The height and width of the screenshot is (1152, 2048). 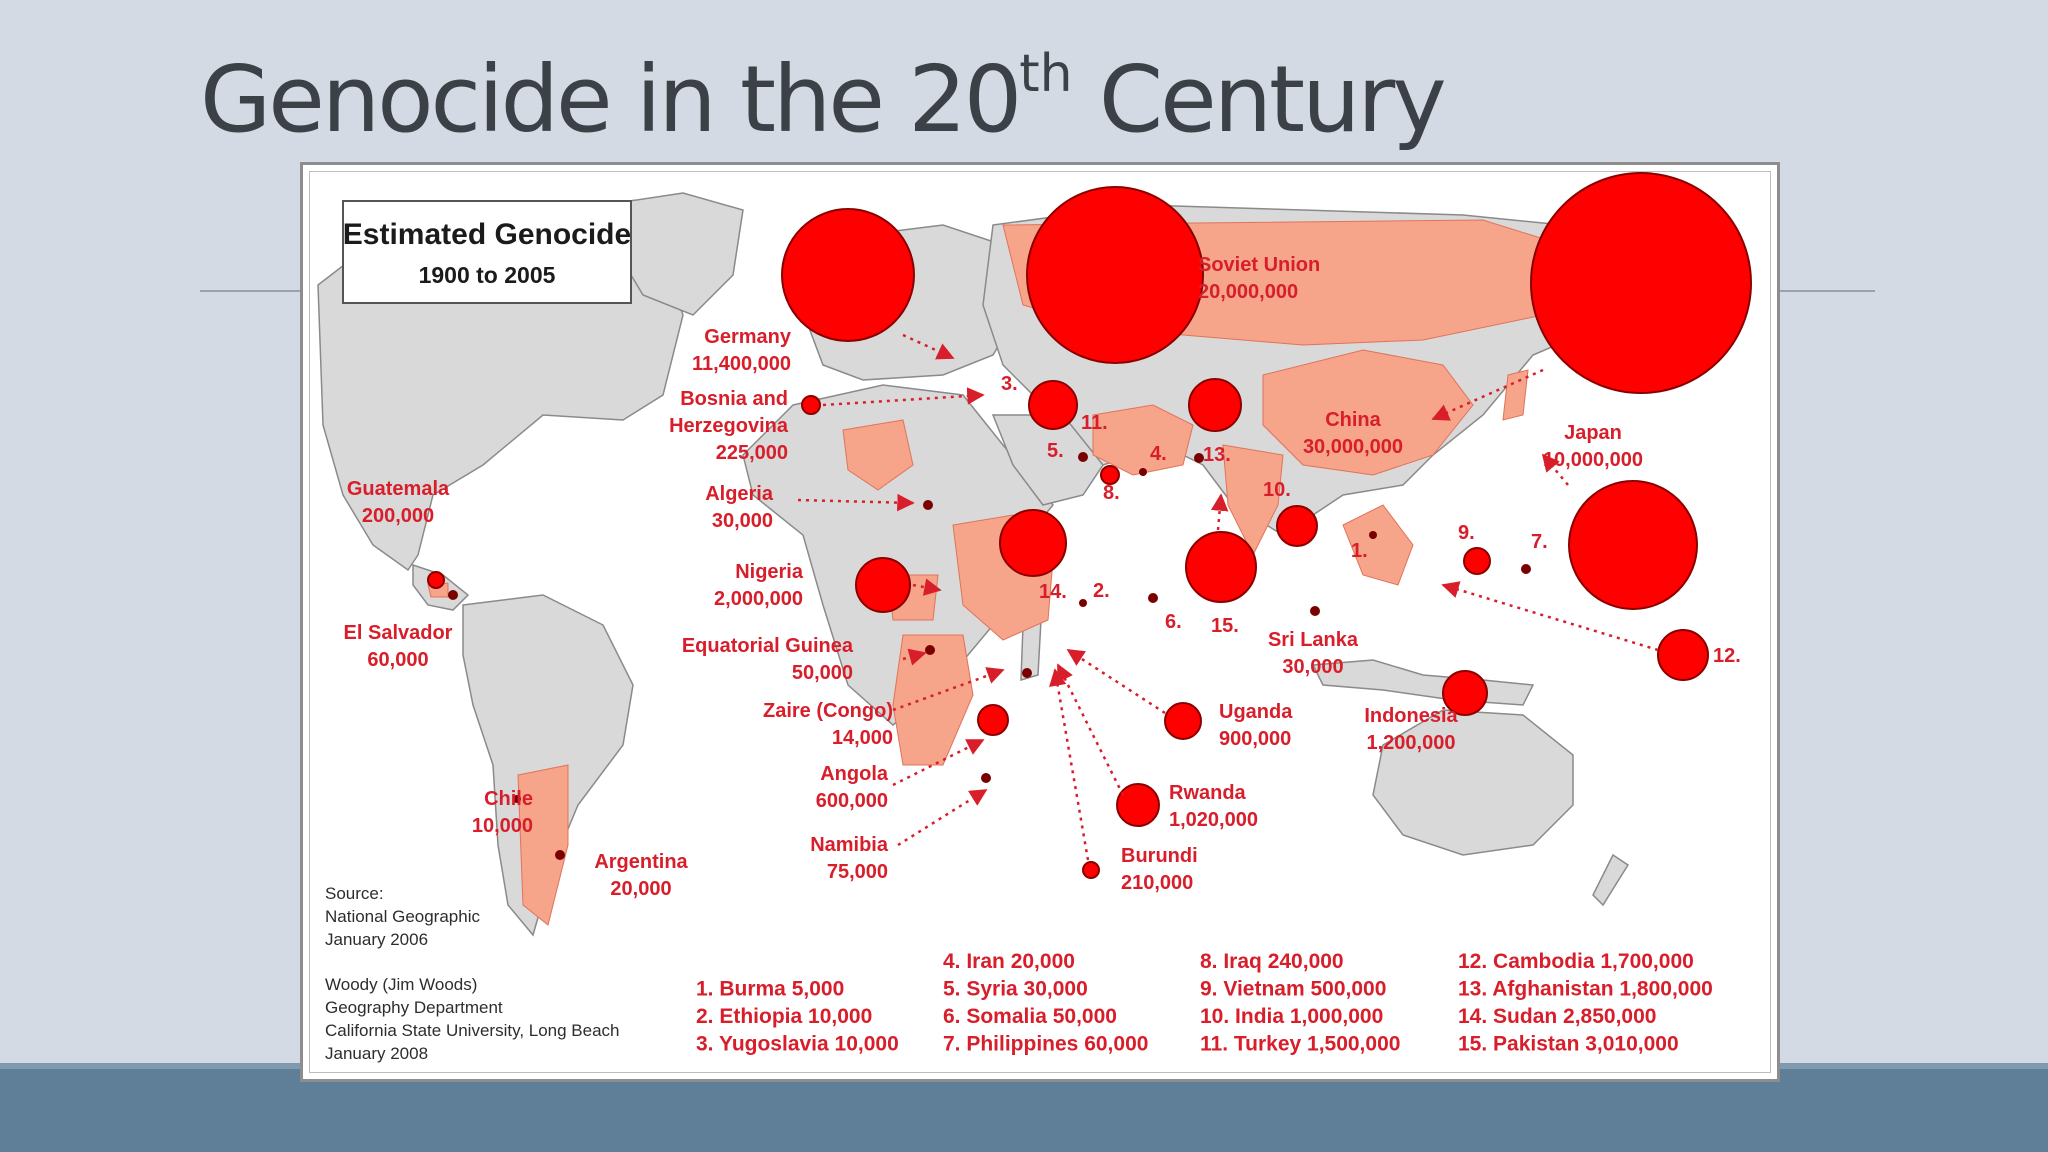 I want to click on land-new-zealand, so click(x=1611, y=880).